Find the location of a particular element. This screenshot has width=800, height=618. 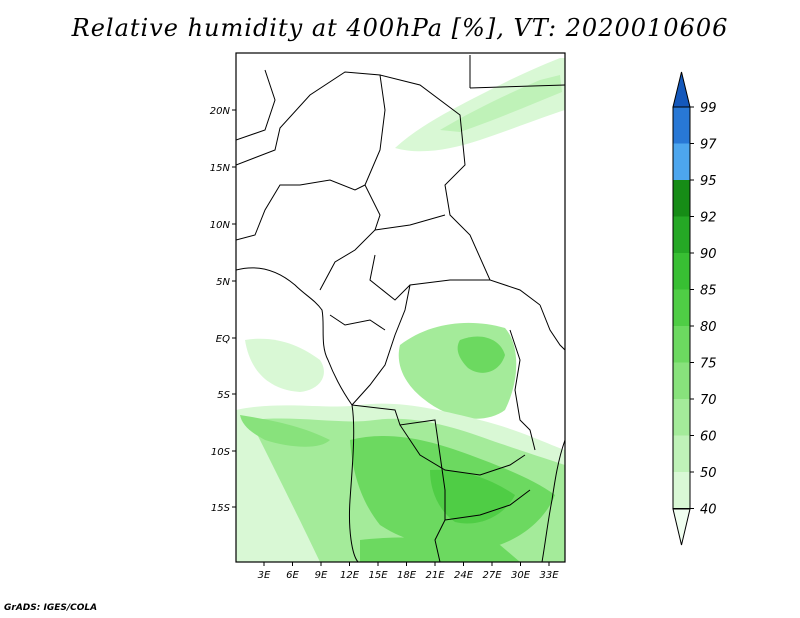

lon-label: 12E is located at coordinates (350, 575).